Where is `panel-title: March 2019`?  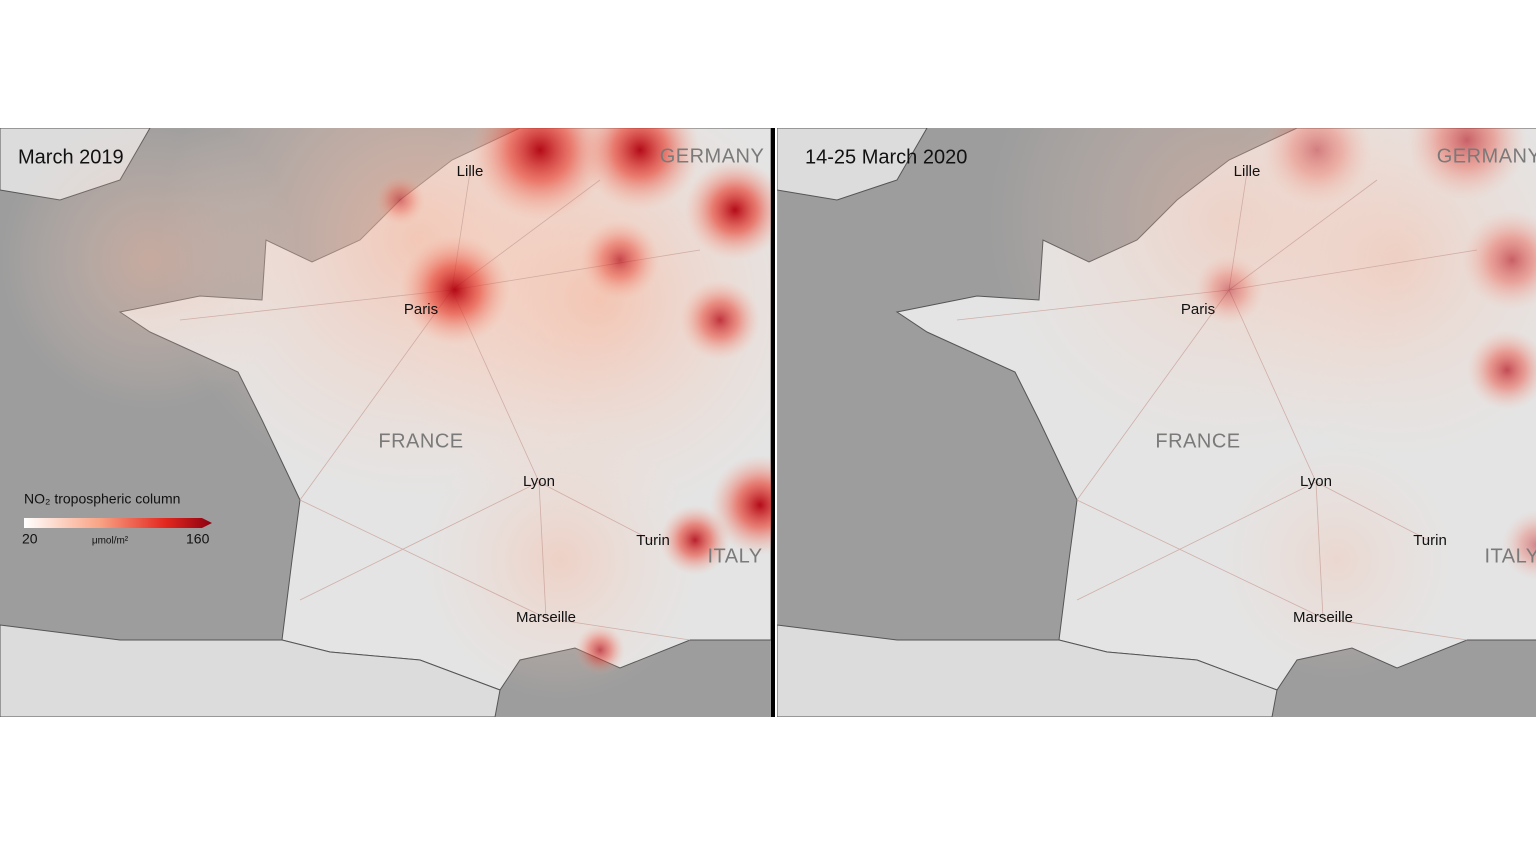 panel-title: March 2019 is located at coordinates (71, 157).